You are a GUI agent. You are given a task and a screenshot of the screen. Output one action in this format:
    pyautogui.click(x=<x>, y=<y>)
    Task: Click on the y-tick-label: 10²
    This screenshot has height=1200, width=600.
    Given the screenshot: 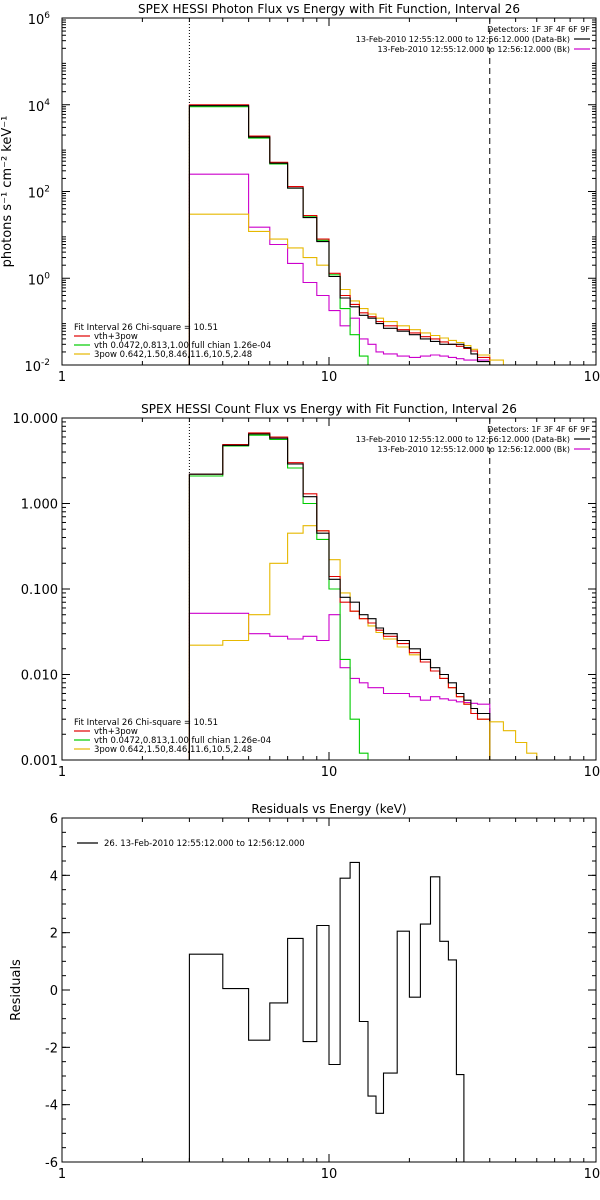 What is the action you would take?
    pyautogui.click(x=39, y=193)
    